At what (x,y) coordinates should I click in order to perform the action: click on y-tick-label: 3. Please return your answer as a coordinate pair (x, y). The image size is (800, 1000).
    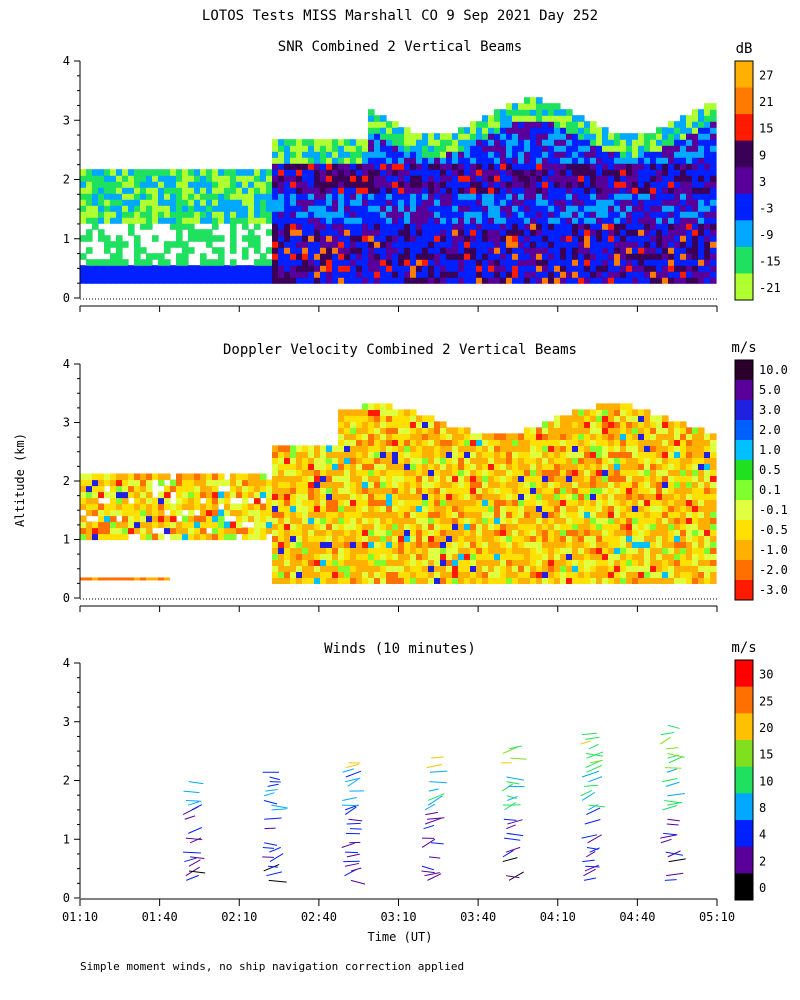
    Looking at the image, I should click on (66, 120).